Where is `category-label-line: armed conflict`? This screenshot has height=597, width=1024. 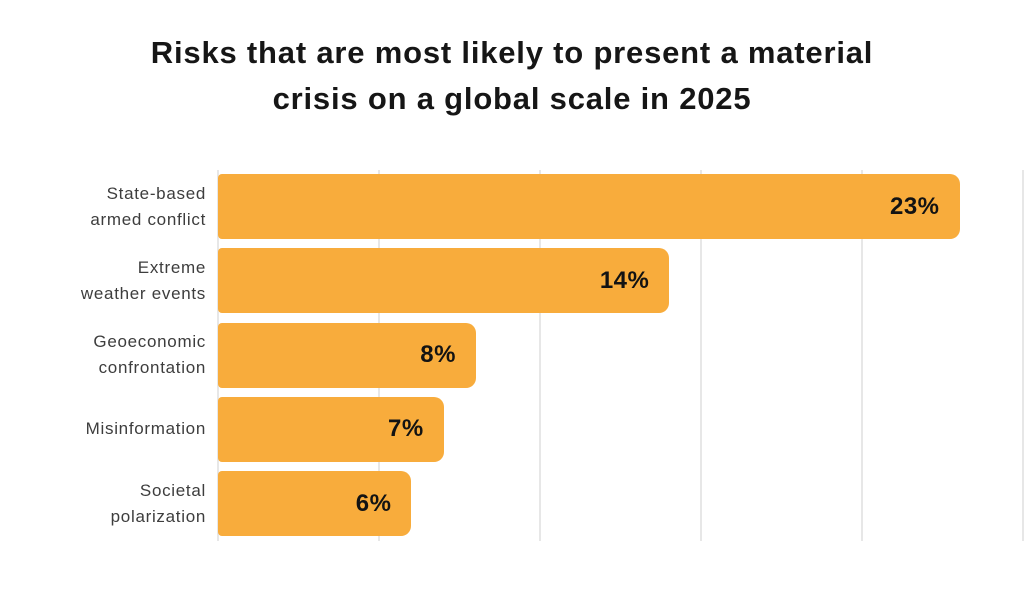 category-label-line: armed conflict is located at coordinates (148, 219).